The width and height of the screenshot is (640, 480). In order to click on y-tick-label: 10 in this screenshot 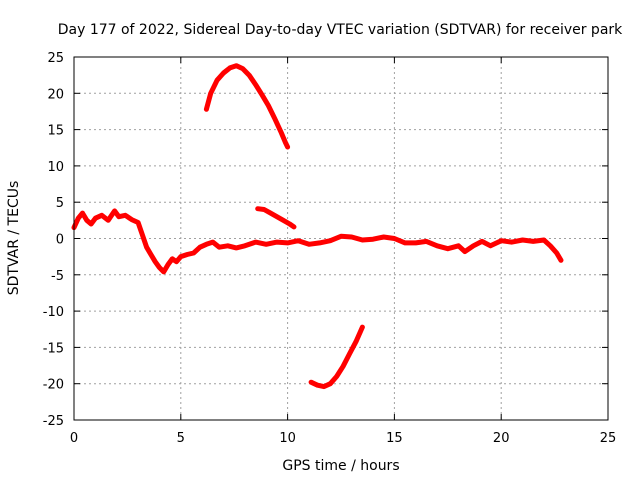, I will do `click(55, 167)`.